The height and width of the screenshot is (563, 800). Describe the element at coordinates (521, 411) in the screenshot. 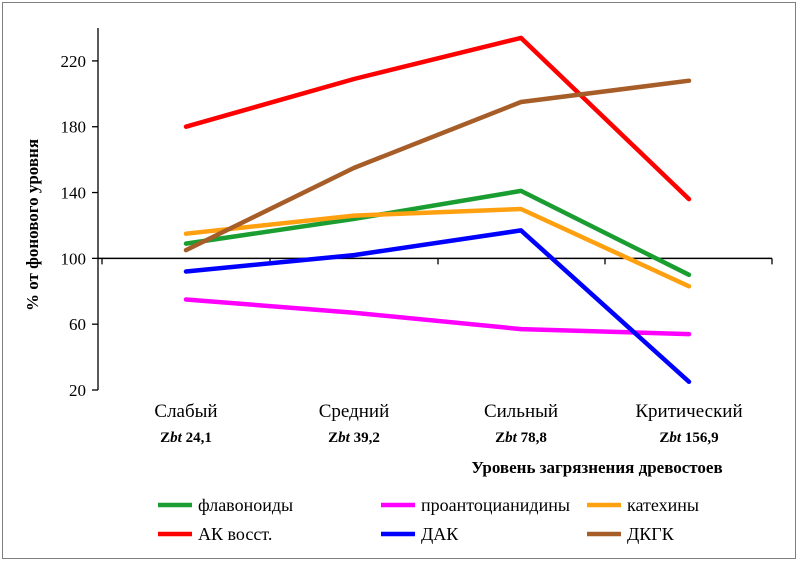

I see `category-label: Сильный` at that location.